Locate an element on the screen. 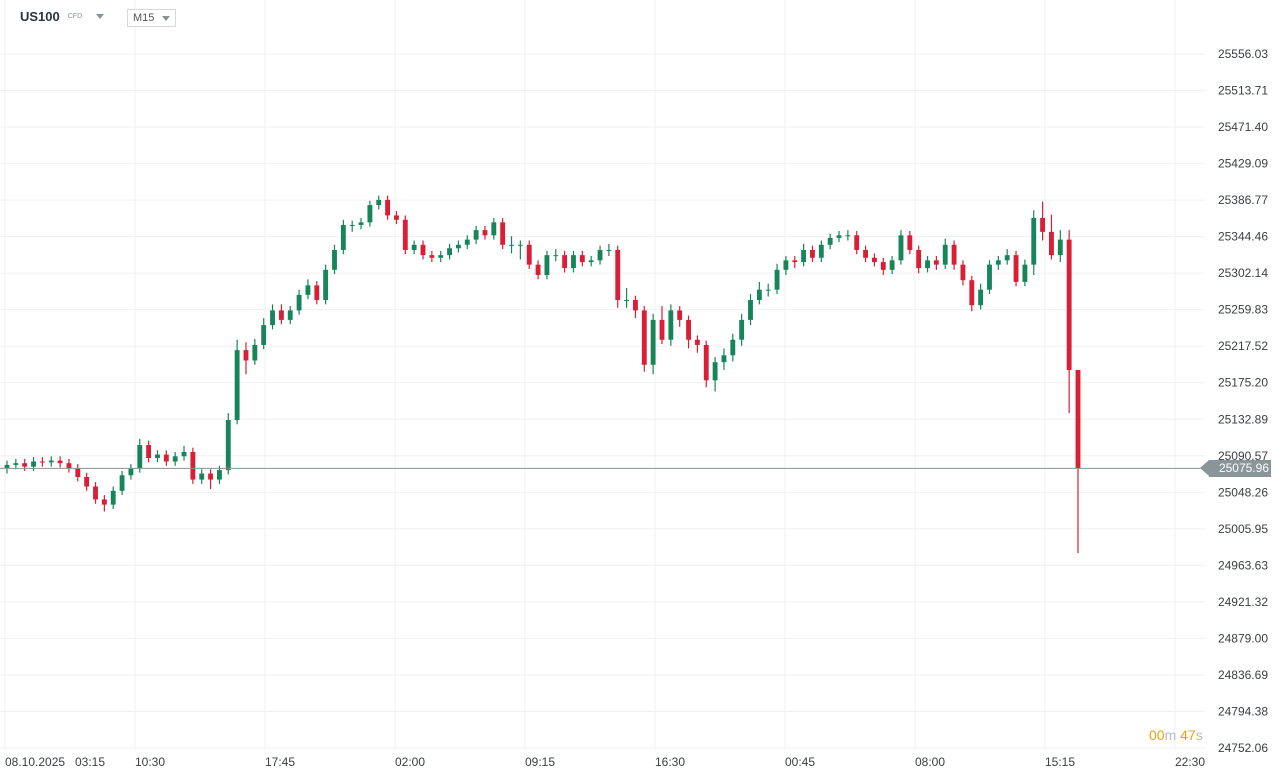  price-tick-label: 25513.71 is located at coordinates (1243, 91).